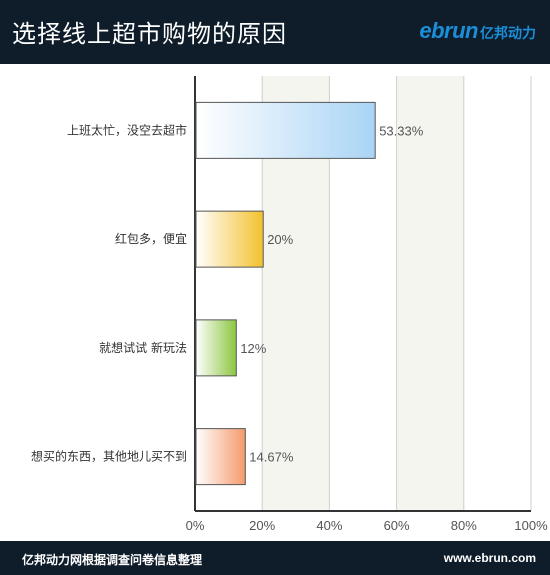 The width and height of the screenshot is (550, 575). I want to click on footer-site-url: www.ebrun.com, so click(489, 558).